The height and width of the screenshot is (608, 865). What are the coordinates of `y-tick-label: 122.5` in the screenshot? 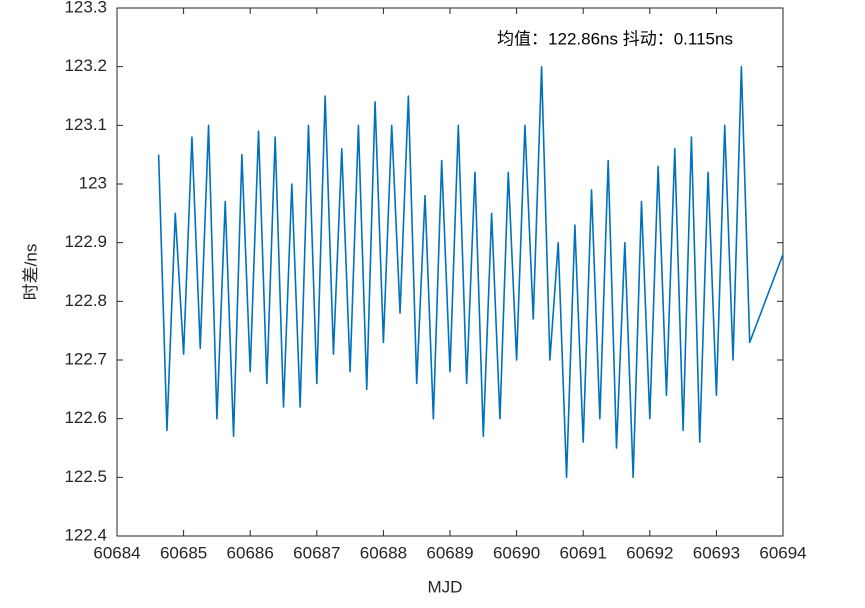 It's located at (85, 476).